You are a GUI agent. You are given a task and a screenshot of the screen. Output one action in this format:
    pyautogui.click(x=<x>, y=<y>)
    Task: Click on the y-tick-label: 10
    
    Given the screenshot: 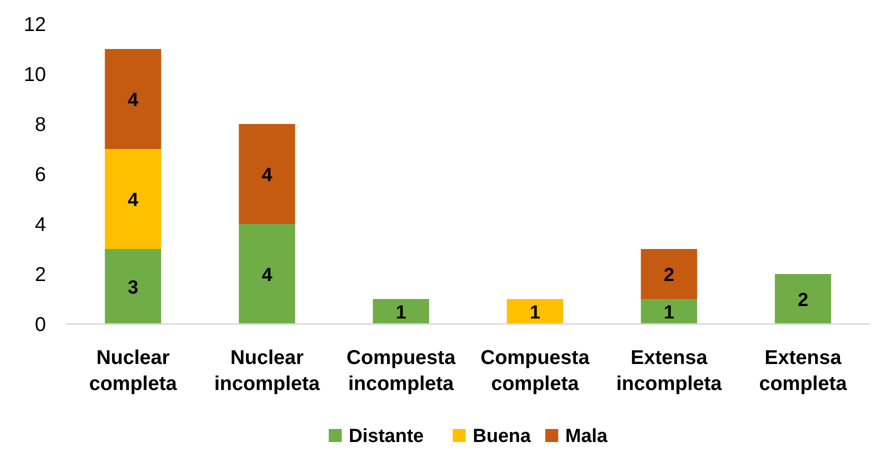 What is the action you would take?
    pyautogui.click(x=35, y=75)
    